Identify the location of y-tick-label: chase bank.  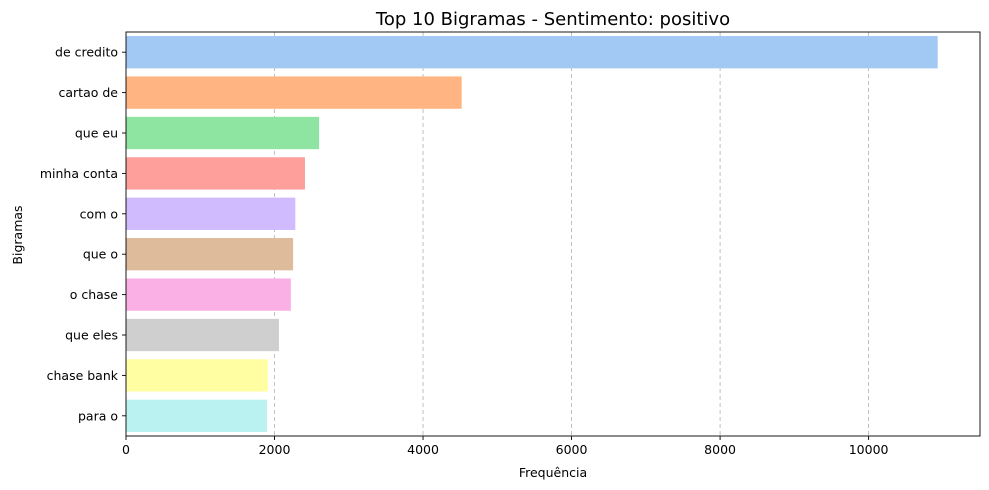
(83, 375).